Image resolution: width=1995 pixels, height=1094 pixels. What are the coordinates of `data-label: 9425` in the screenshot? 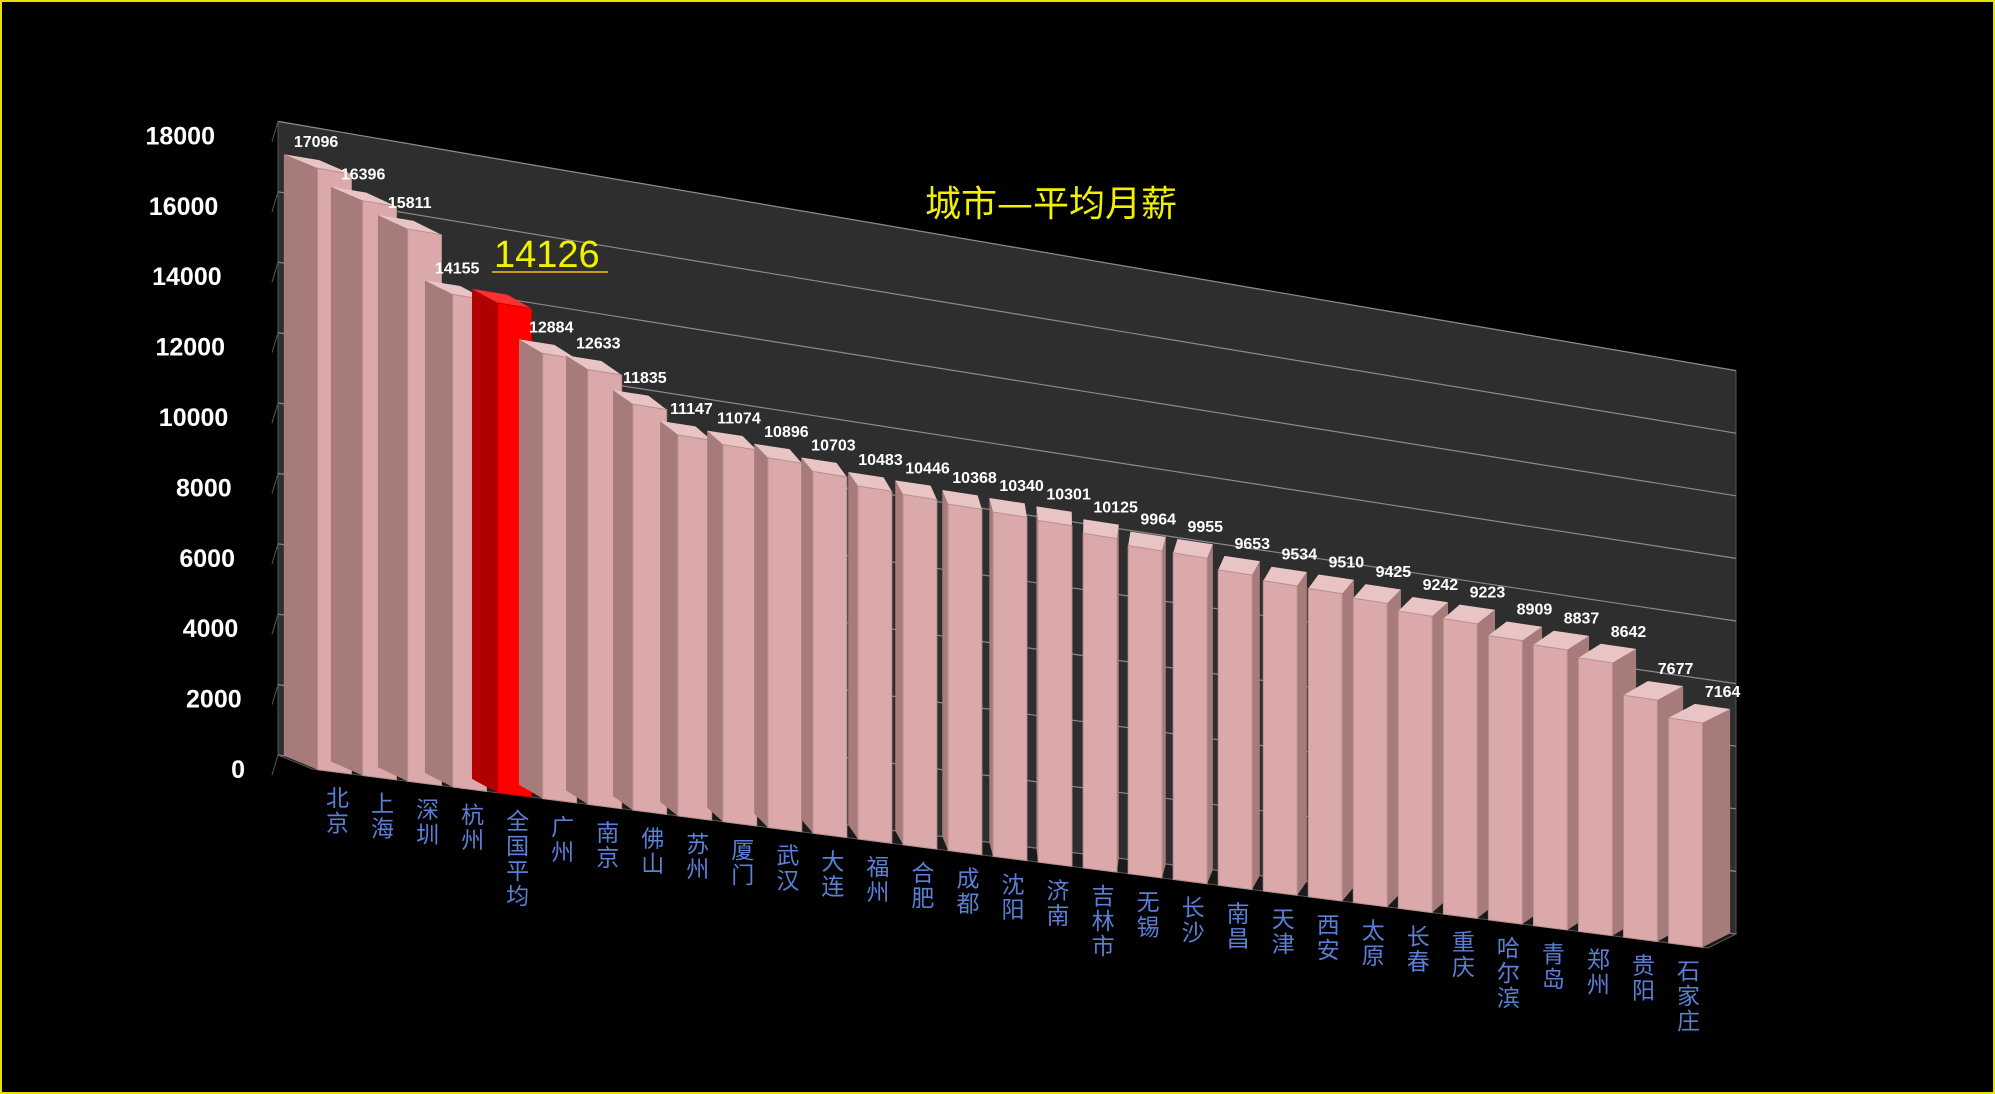 It's located at (1394, 572).